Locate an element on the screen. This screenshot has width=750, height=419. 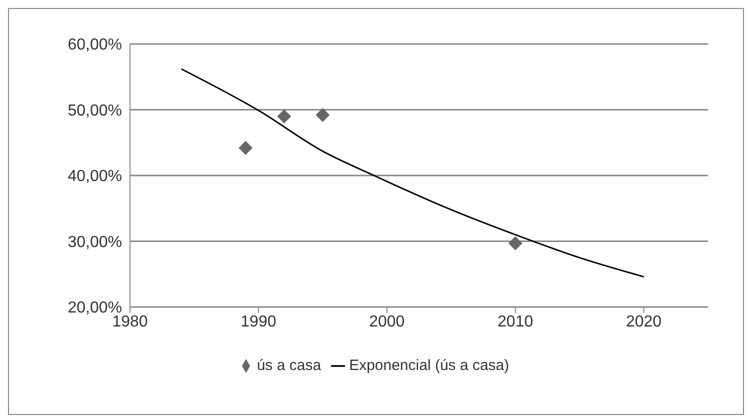
x-tick-label: 1990 is located at coordinates (258, 321).